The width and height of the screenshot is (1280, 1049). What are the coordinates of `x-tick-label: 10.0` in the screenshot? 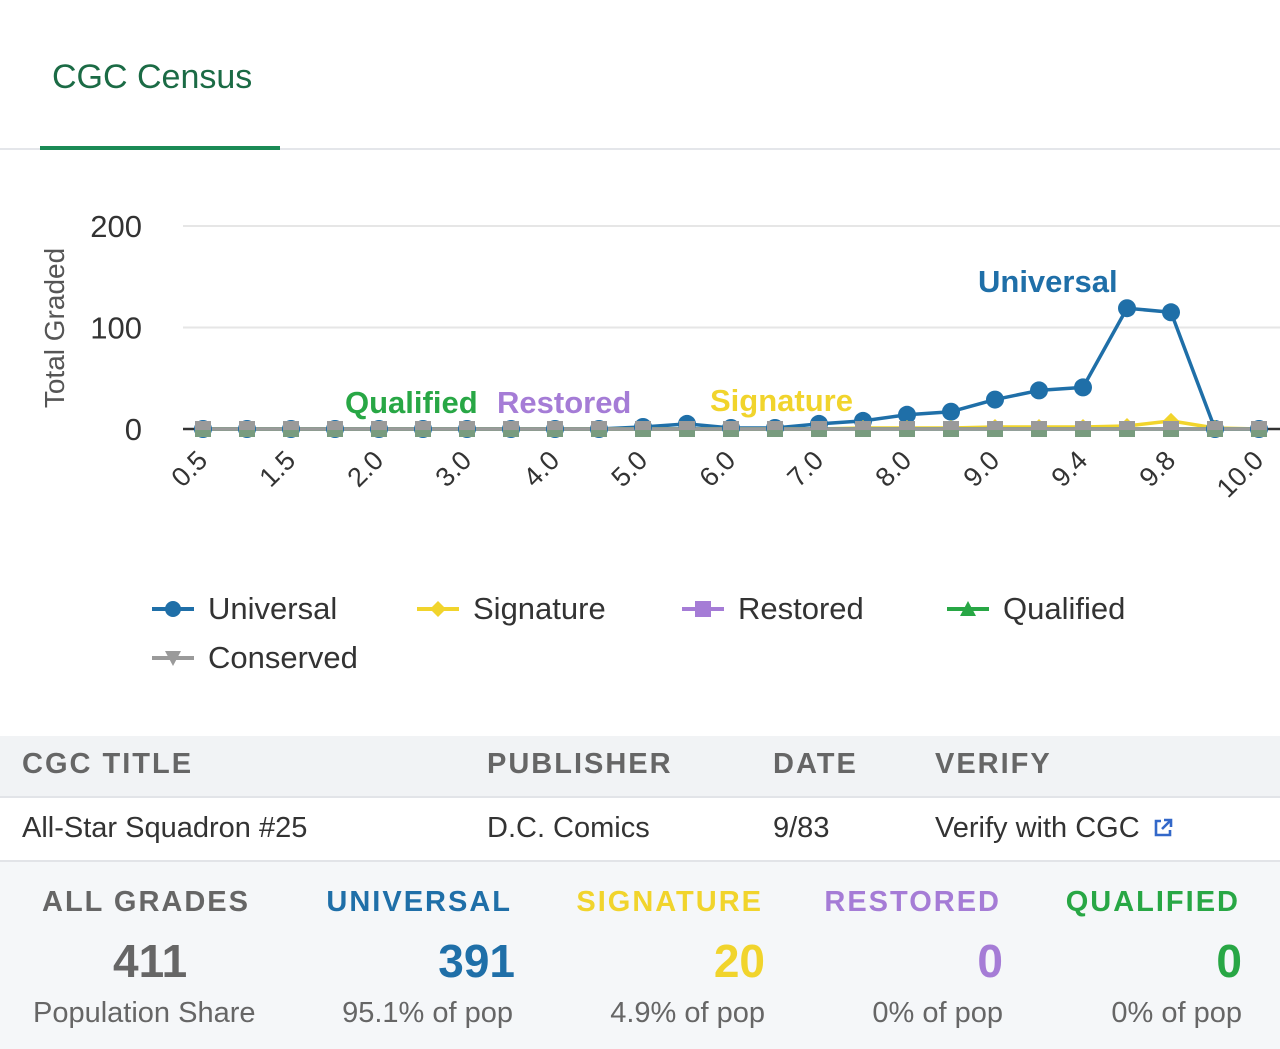 It's located at (1240, 474).